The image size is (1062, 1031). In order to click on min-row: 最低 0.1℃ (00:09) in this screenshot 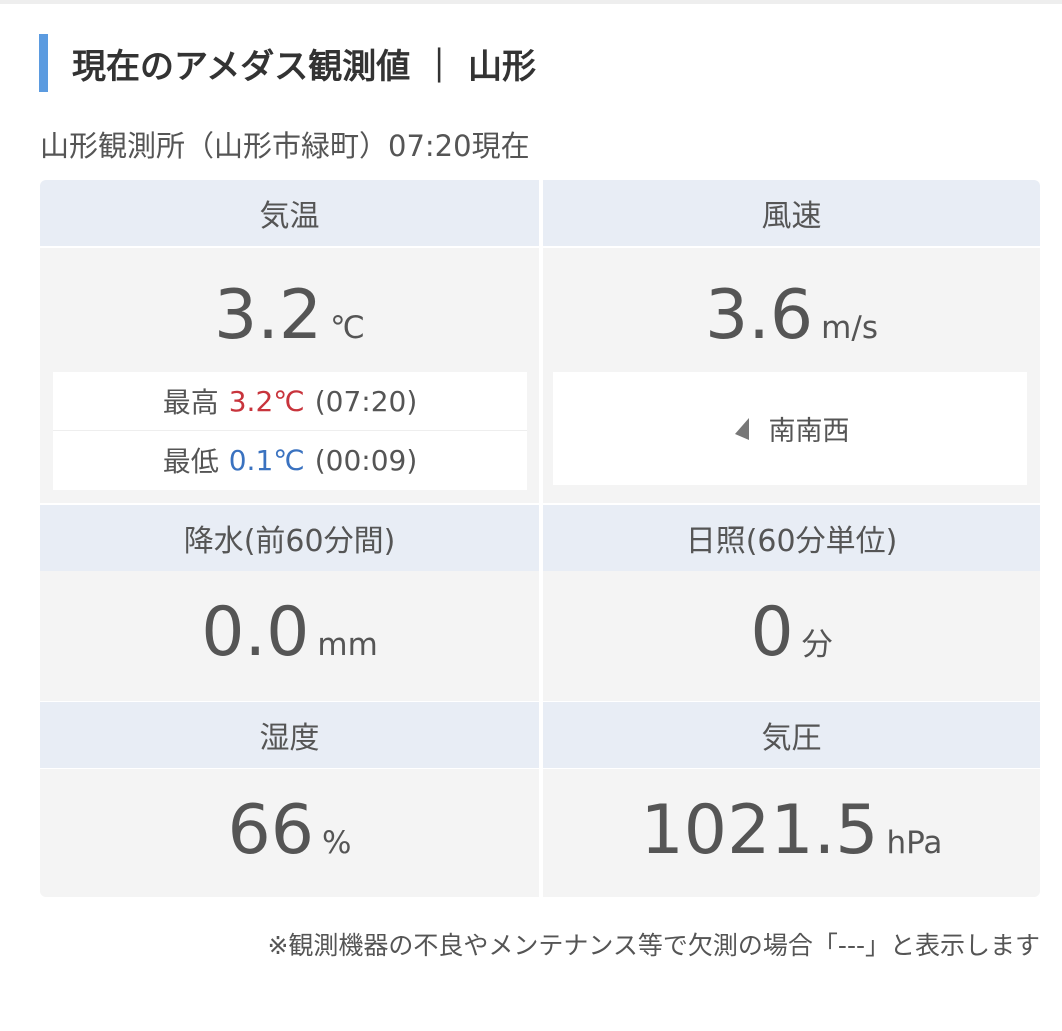, I will do `click(290, 460)`.